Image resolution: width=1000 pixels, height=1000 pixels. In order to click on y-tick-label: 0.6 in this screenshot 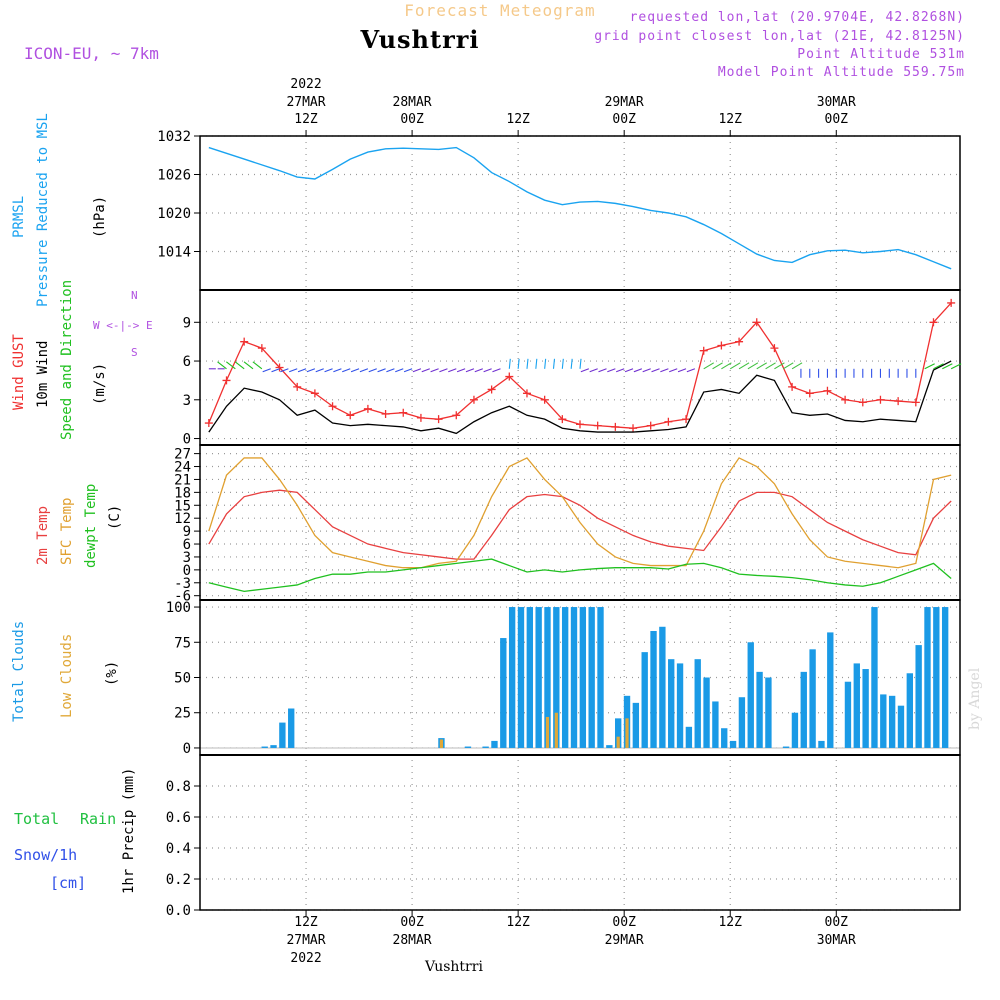, I will do `click(178, 818)`.